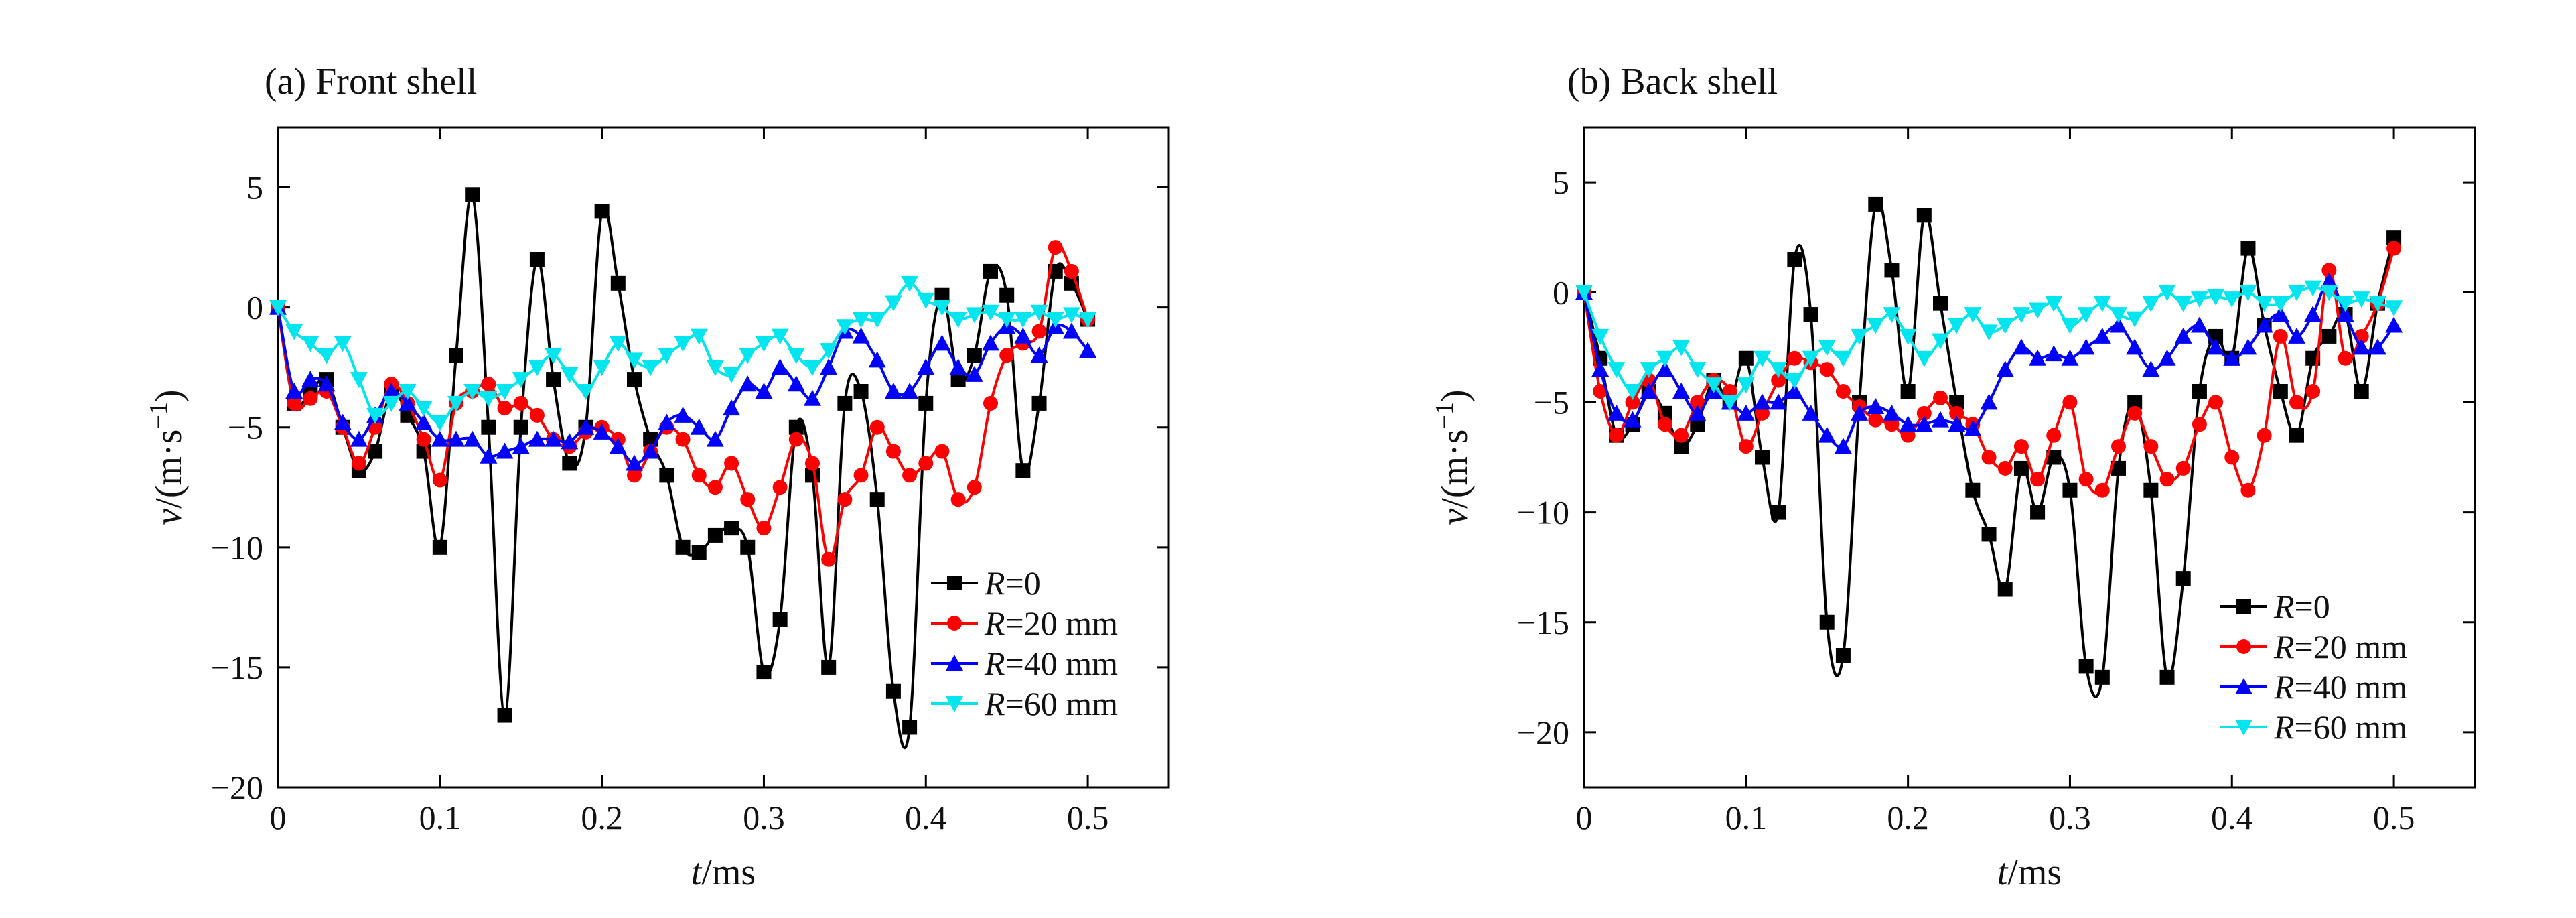 Image resolution: width=2576 pixels, height=918 pixels. Describe the element at coordinates (1672, 82) in the screenshot. I see `panel-title: (b) Back shell` at that location.